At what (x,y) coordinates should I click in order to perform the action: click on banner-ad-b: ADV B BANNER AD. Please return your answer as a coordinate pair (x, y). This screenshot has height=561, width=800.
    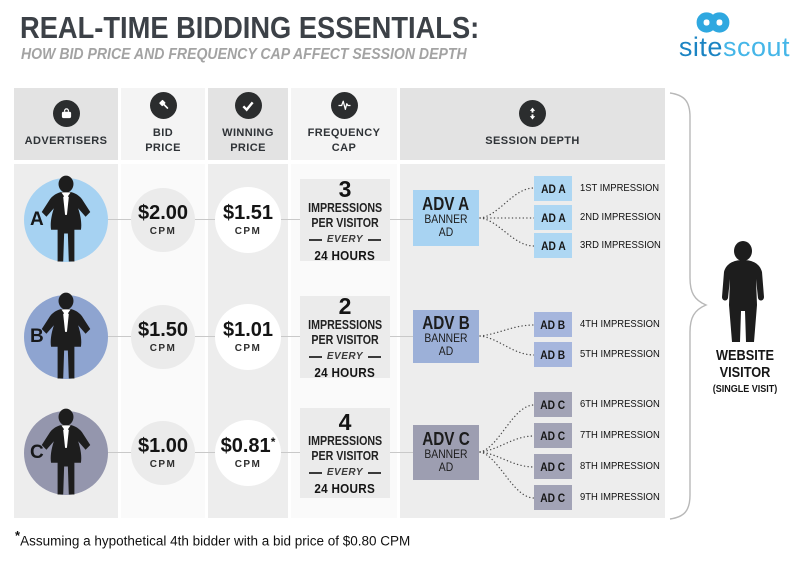
    Looking at the image, I should click on (446, 336).